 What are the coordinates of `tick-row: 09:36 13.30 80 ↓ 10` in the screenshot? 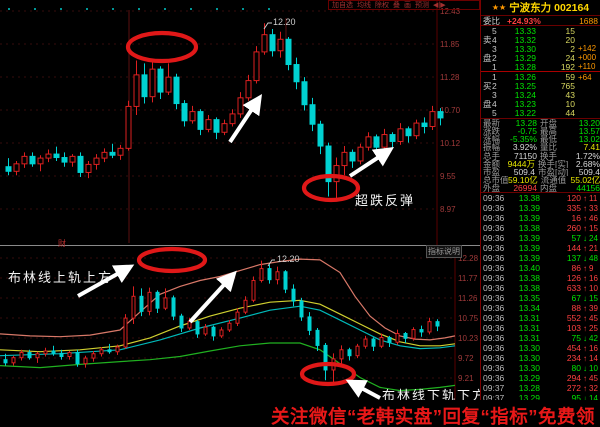 It's located at (540, 368).